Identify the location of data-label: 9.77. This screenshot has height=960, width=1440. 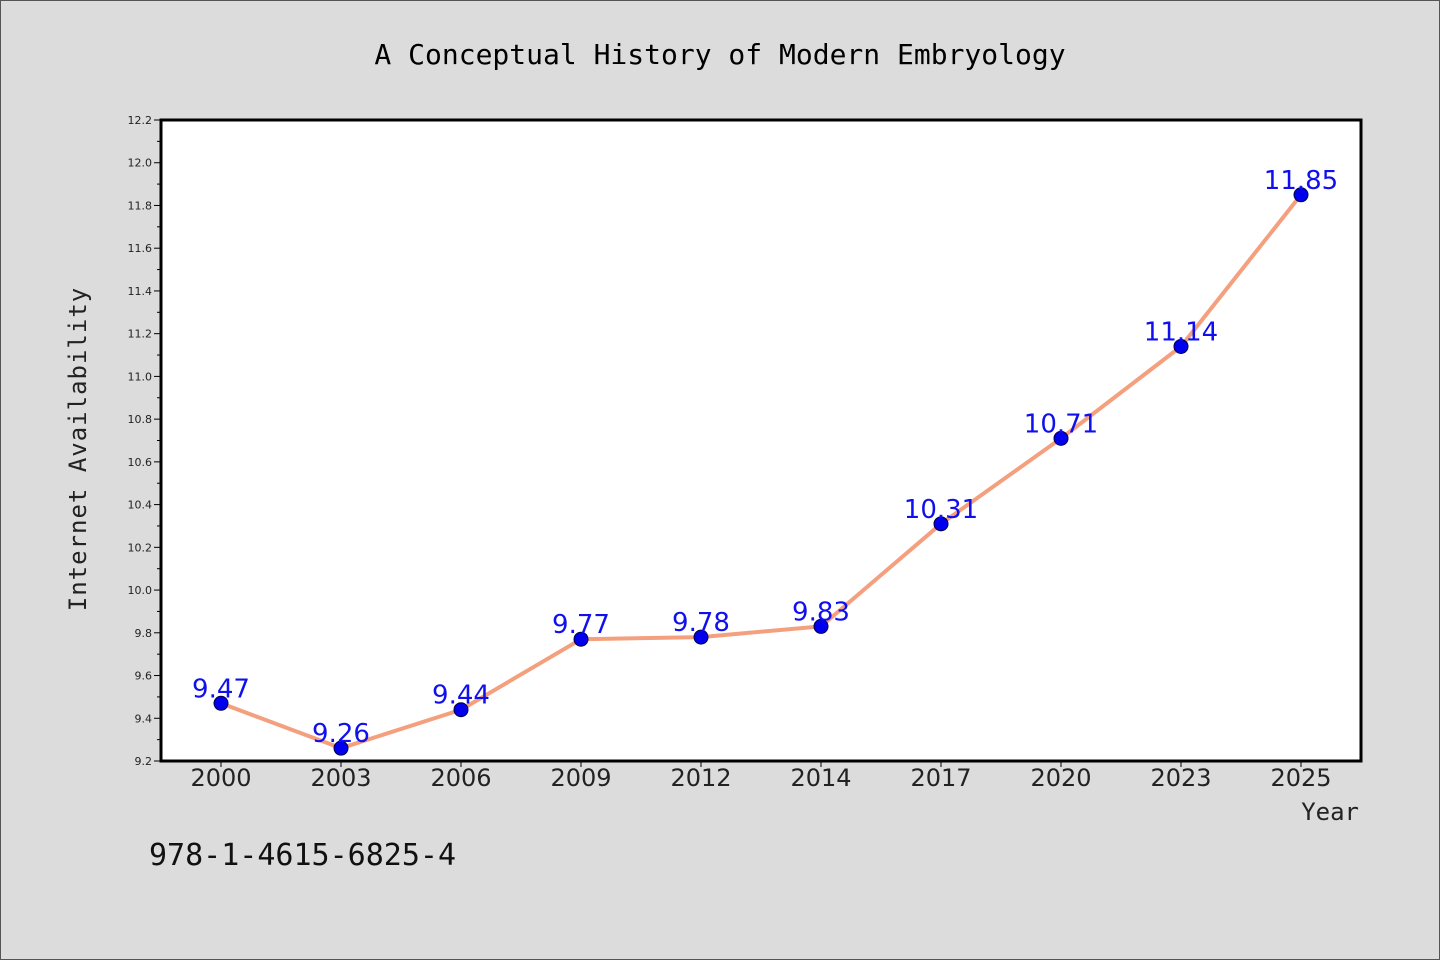
(581, 625).